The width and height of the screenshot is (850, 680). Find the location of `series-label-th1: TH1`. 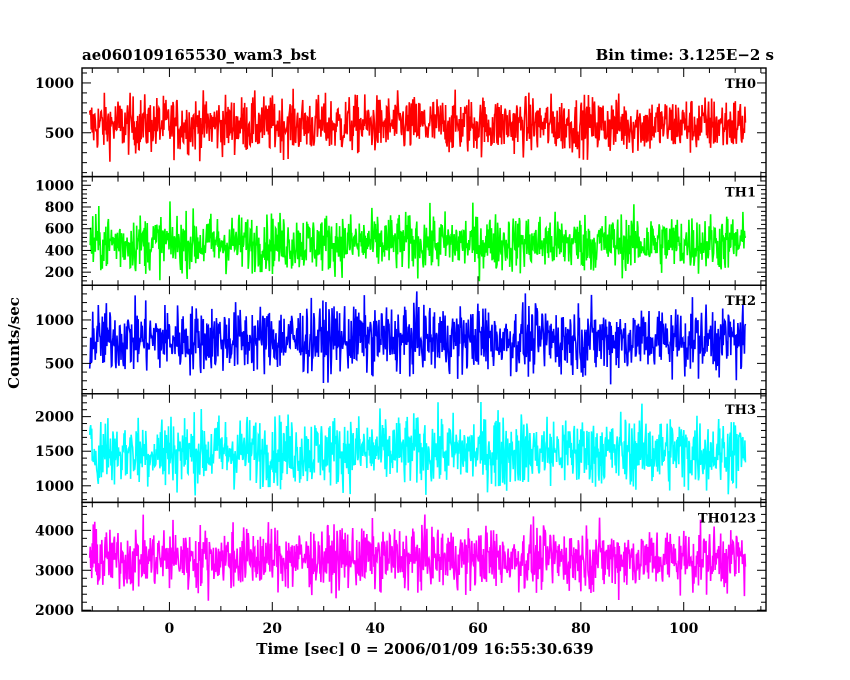

series-label-th1: TH1 is located at coordinates (740, 193).